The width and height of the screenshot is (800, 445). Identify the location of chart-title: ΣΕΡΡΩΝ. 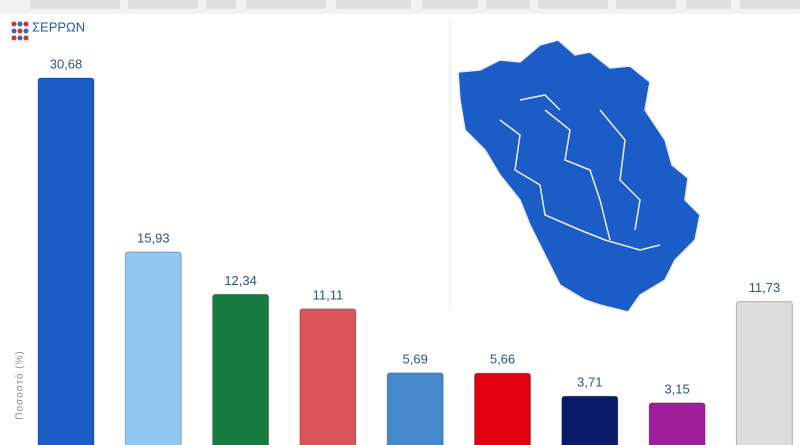
(58, 26).